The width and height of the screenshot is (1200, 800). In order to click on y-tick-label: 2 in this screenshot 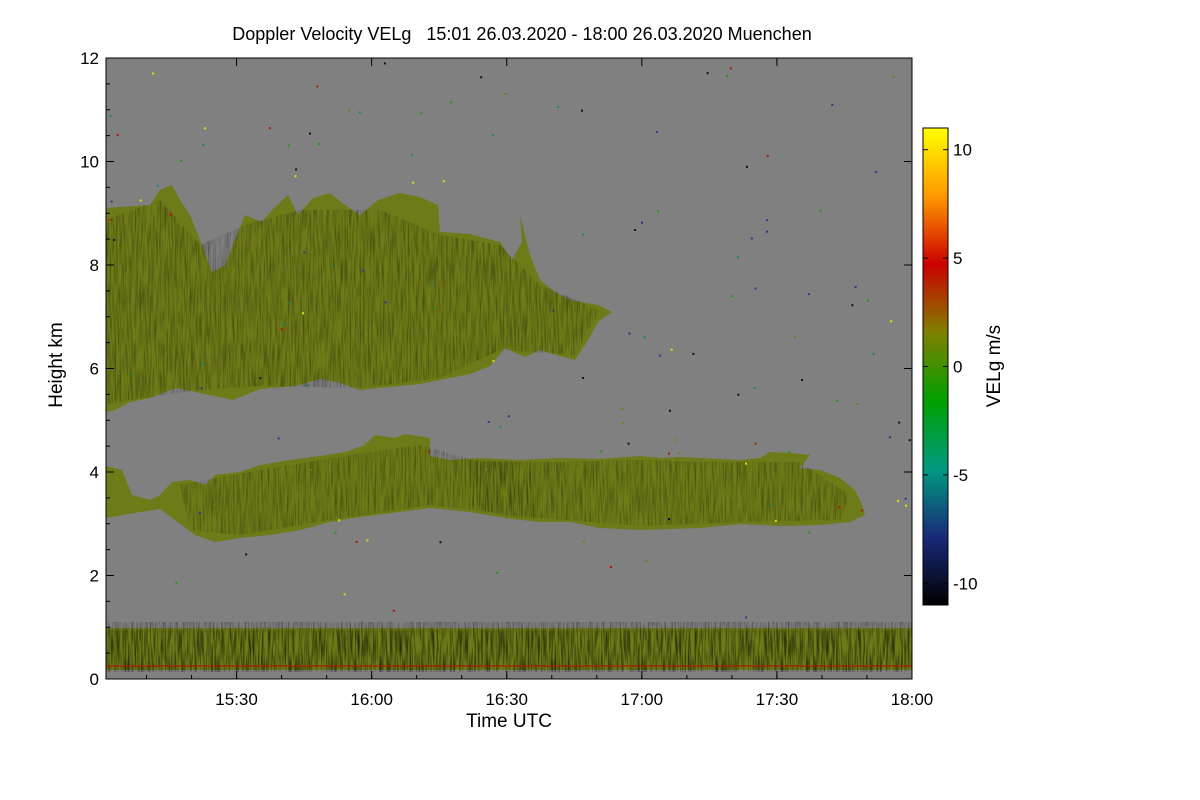, I will do `click(94, 576)`.